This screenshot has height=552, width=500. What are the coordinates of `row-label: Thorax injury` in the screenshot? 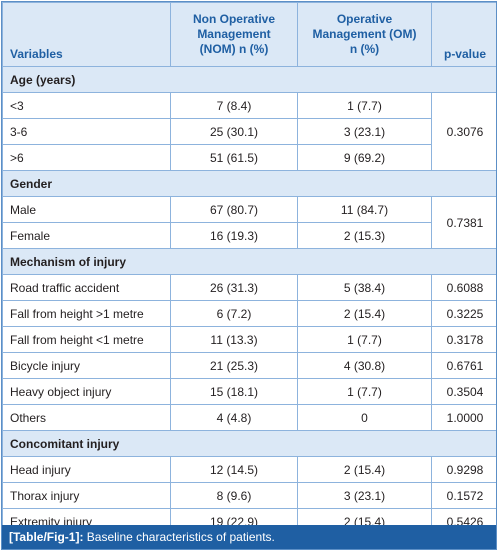 It's located at (86, 495).